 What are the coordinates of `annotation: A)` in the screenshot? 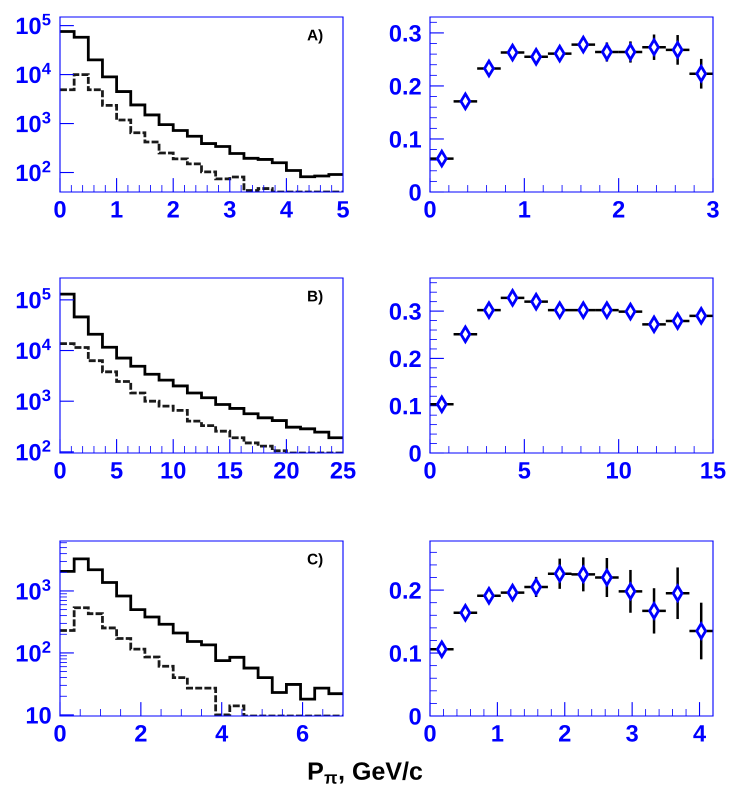 It's located at (314, 36).